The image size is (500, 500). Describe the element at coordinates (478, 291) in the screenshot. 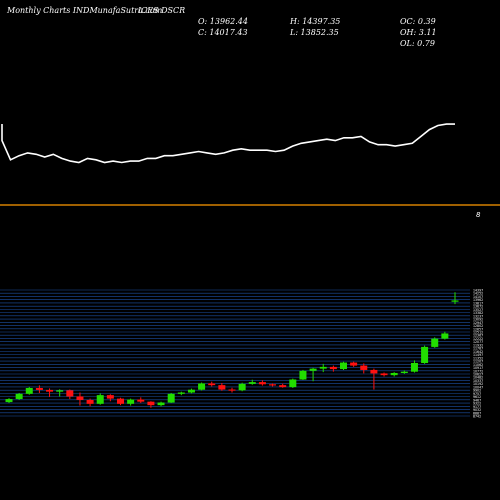

I see `y-tick-label: 14397` at that location.